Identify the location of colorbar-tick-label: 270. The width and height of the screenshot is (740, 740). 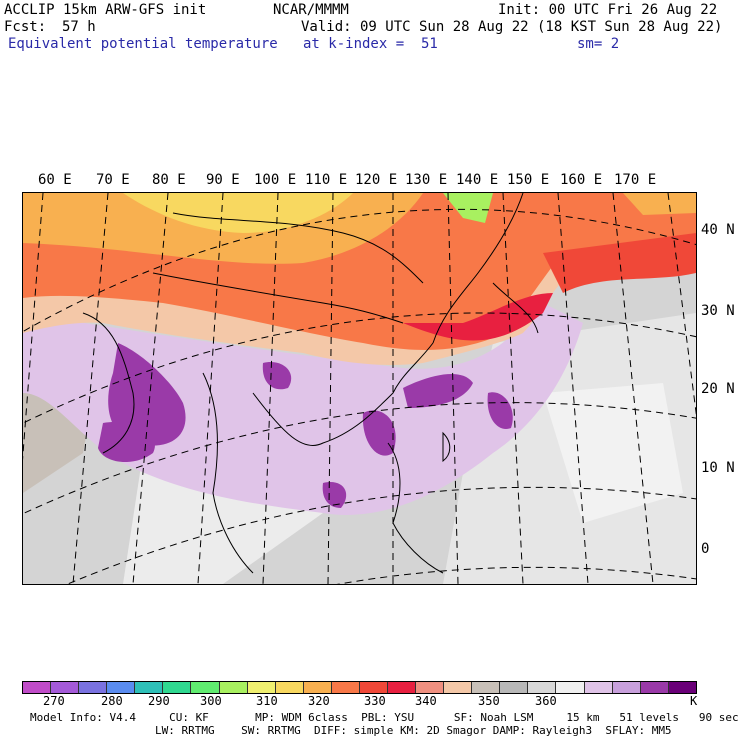
(54, 701).